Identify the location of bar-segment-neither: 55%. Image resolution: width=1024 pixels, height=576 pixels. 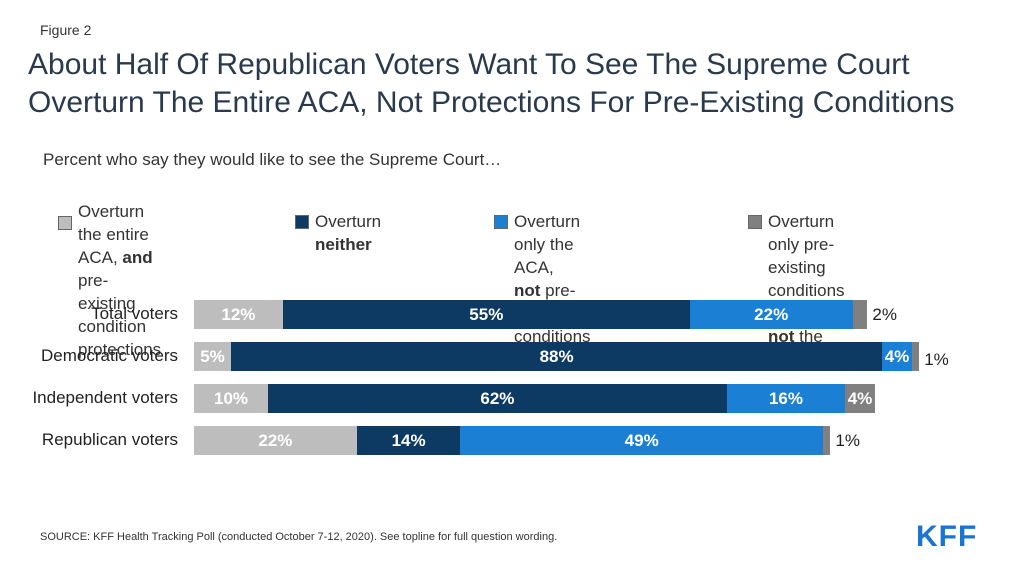
(486, 314).